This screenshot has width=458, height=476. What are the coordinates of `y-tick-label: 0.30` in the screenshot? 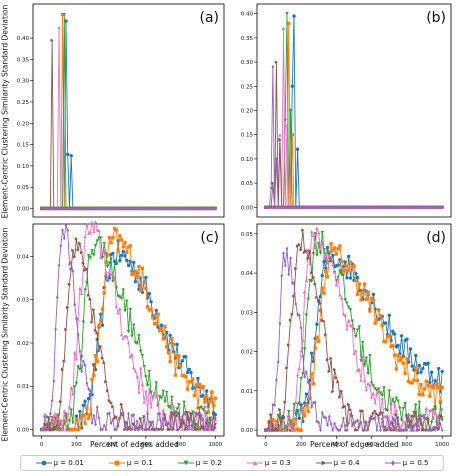 It's located at (23, 82).